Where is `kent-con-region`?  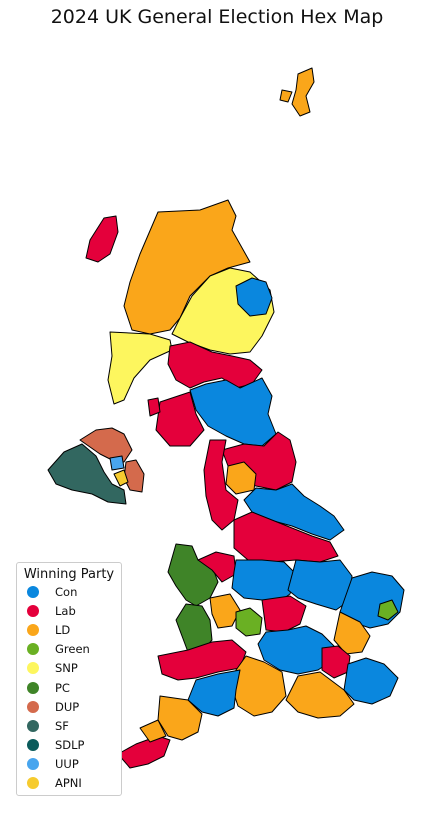 kent-con-region is located at coordinates (371, 681).